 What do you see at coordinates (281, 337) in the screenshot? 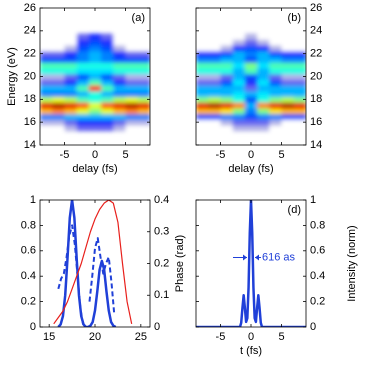
I see `x-tick-label: 5` at bounding box center [281, 337].